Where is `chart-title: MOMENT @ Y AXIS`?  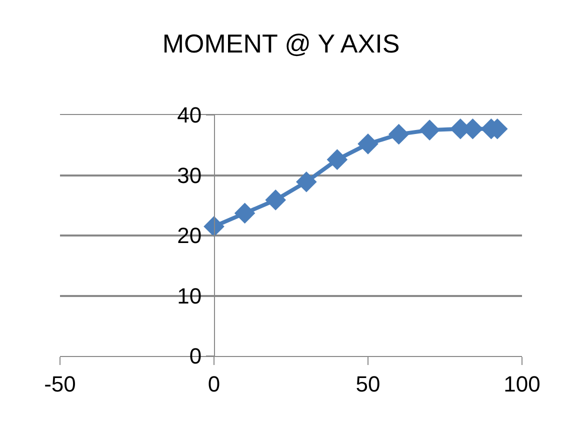 chart-title: MOMENT @ Y AXIS is located at coordinates (281, 43).